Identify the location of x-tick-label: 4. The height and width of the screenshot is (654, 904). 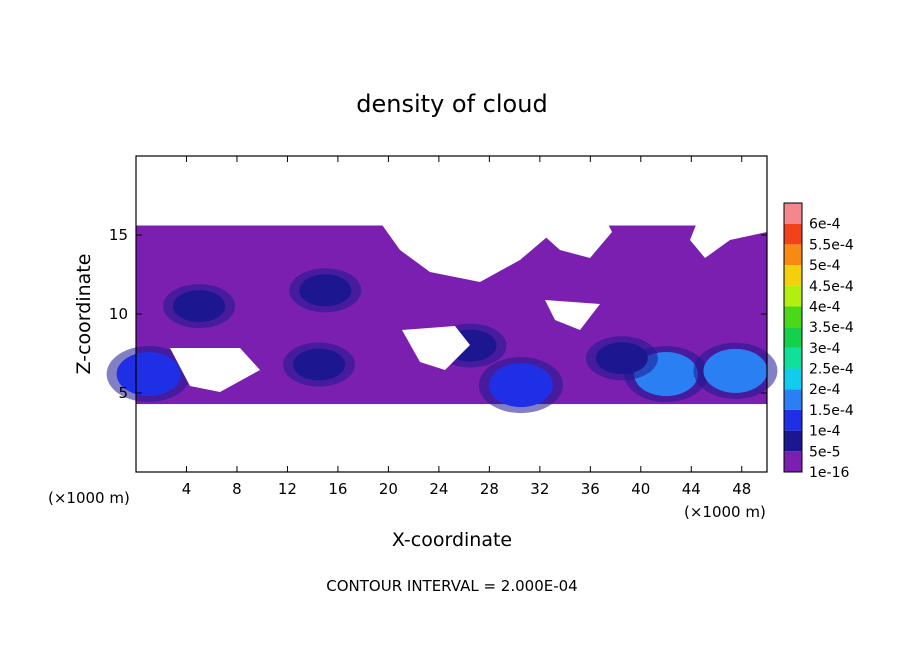
(187, 489).